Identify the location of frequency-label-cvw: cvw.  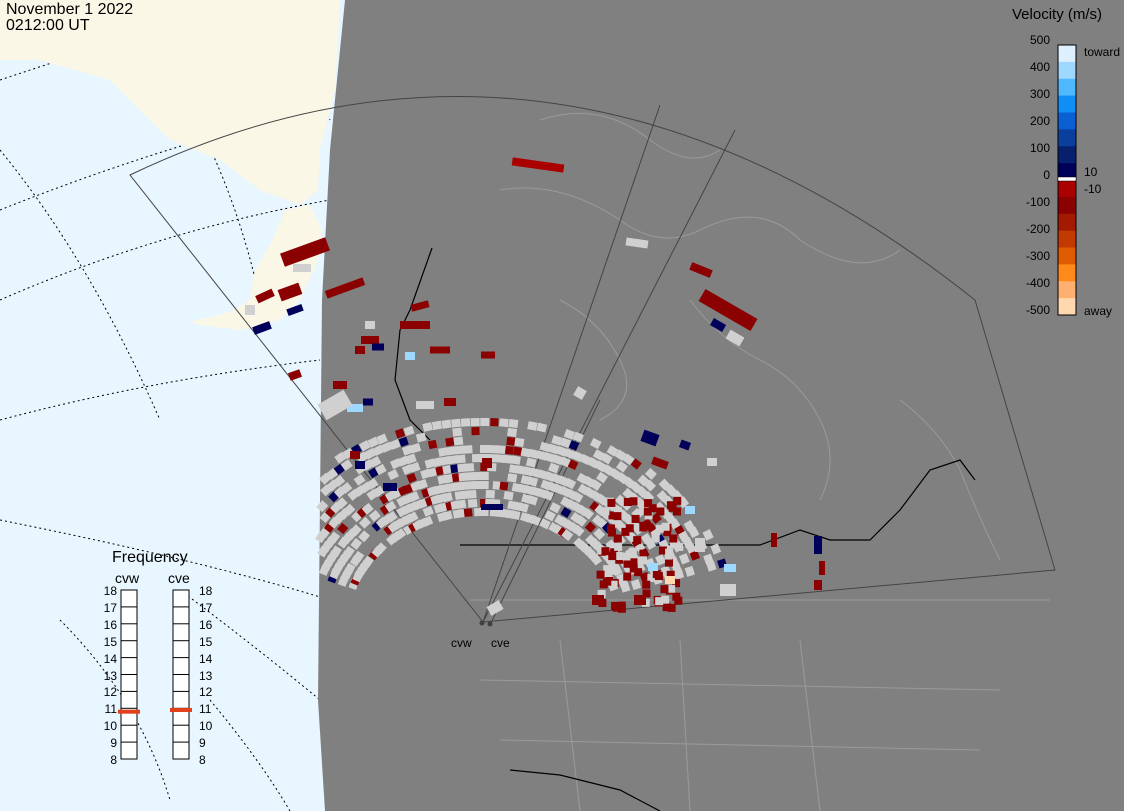
(127, 578).